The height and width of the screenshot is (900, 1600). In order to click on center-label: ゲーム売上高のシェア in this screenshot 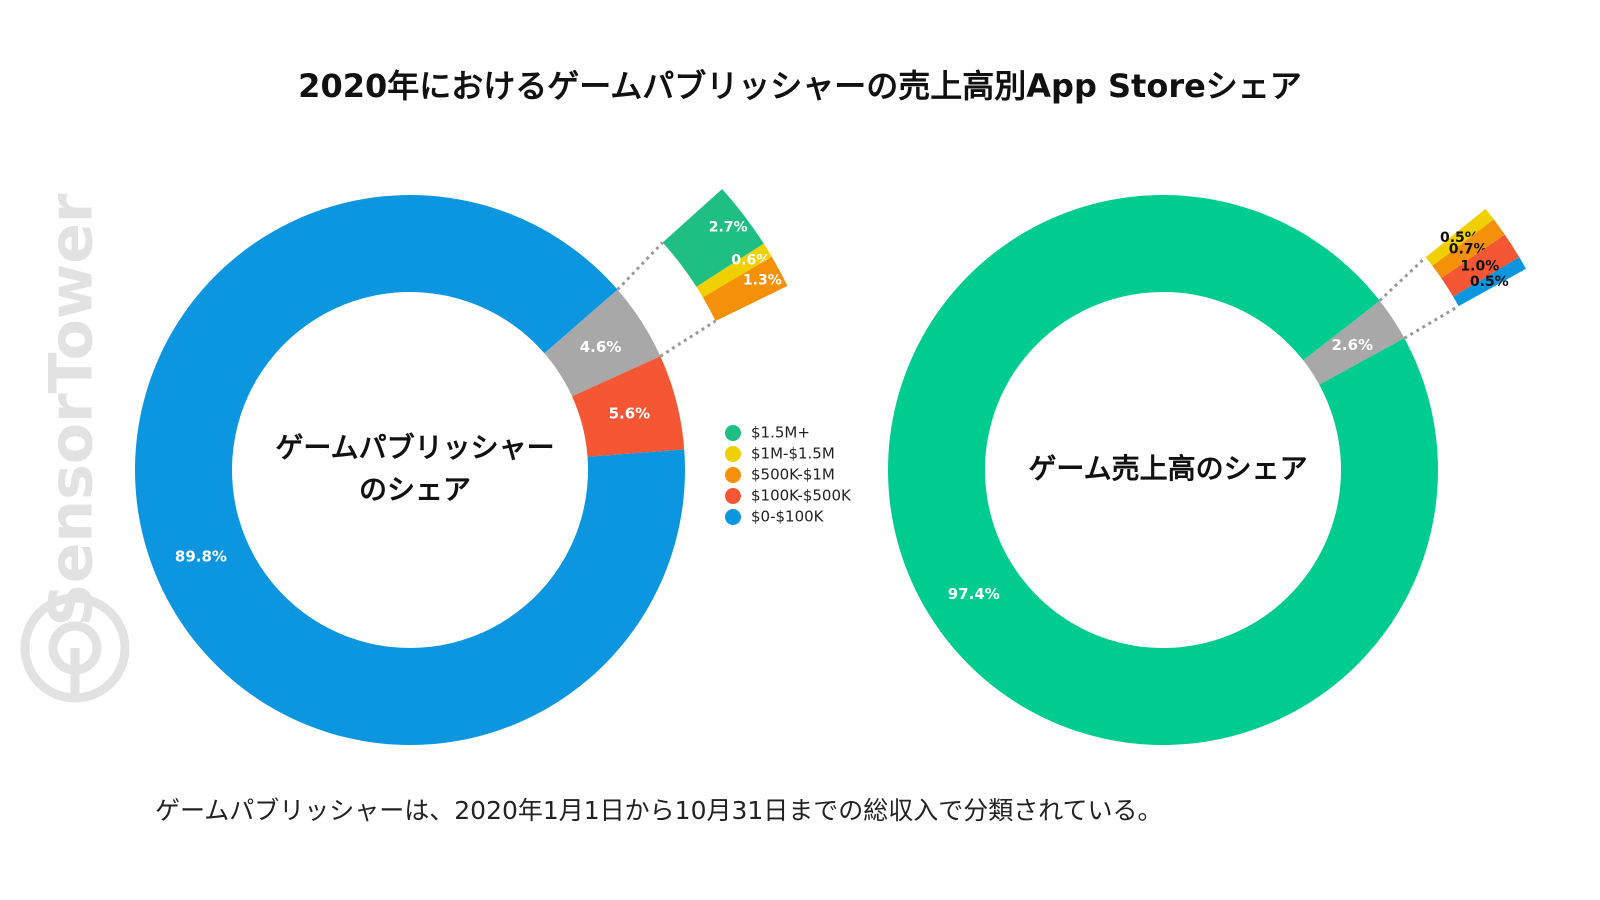, I will do `click(1167, 468)`.